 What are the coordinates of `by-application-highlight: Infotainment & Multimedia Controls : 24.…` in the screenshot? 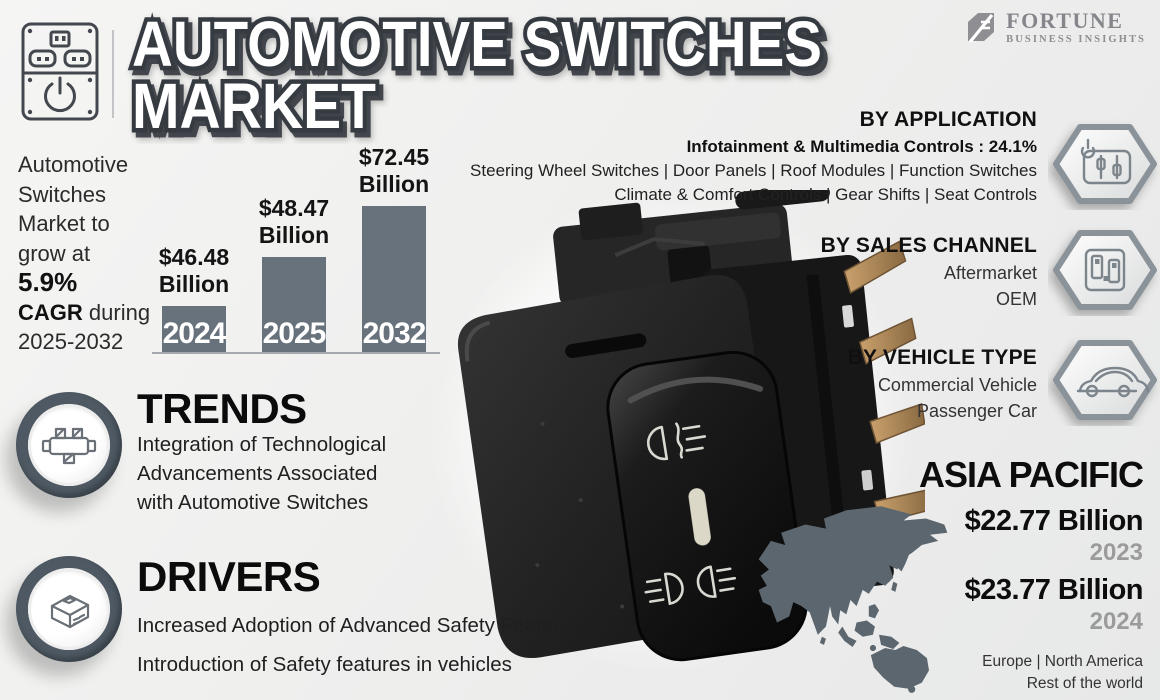 It's located at (861, 146).